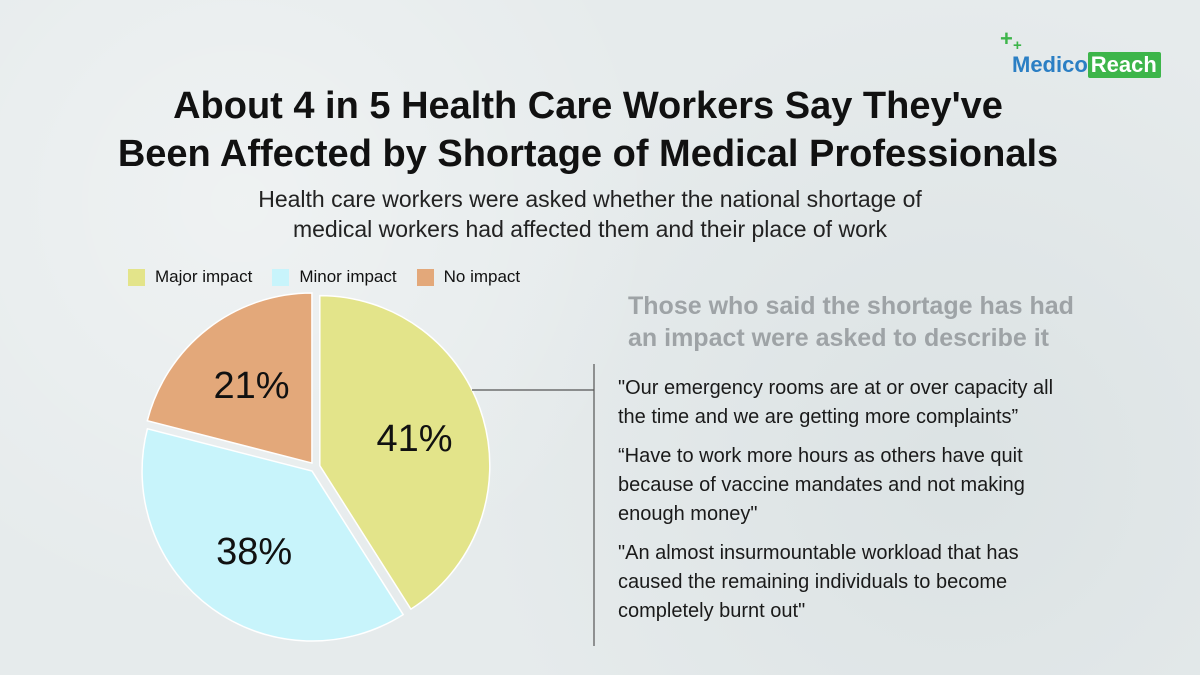 The width and height of the screenshot is (1200, 675). I want to click on plus-small-icon: +, so click(1017, 45).